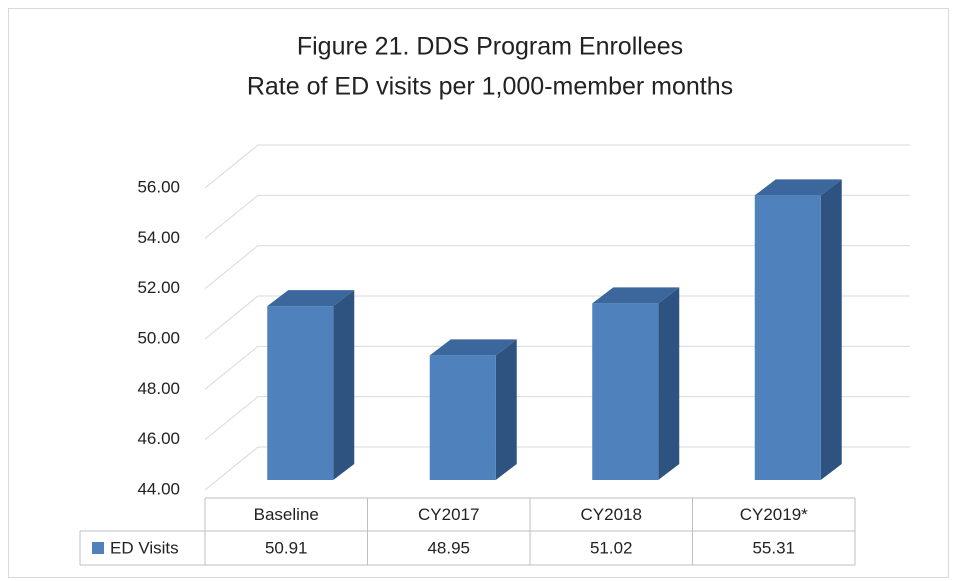 The width and height of the screenshot is (960, 581). I want to click on x-tick-label: CY2017, so click(448, 514).